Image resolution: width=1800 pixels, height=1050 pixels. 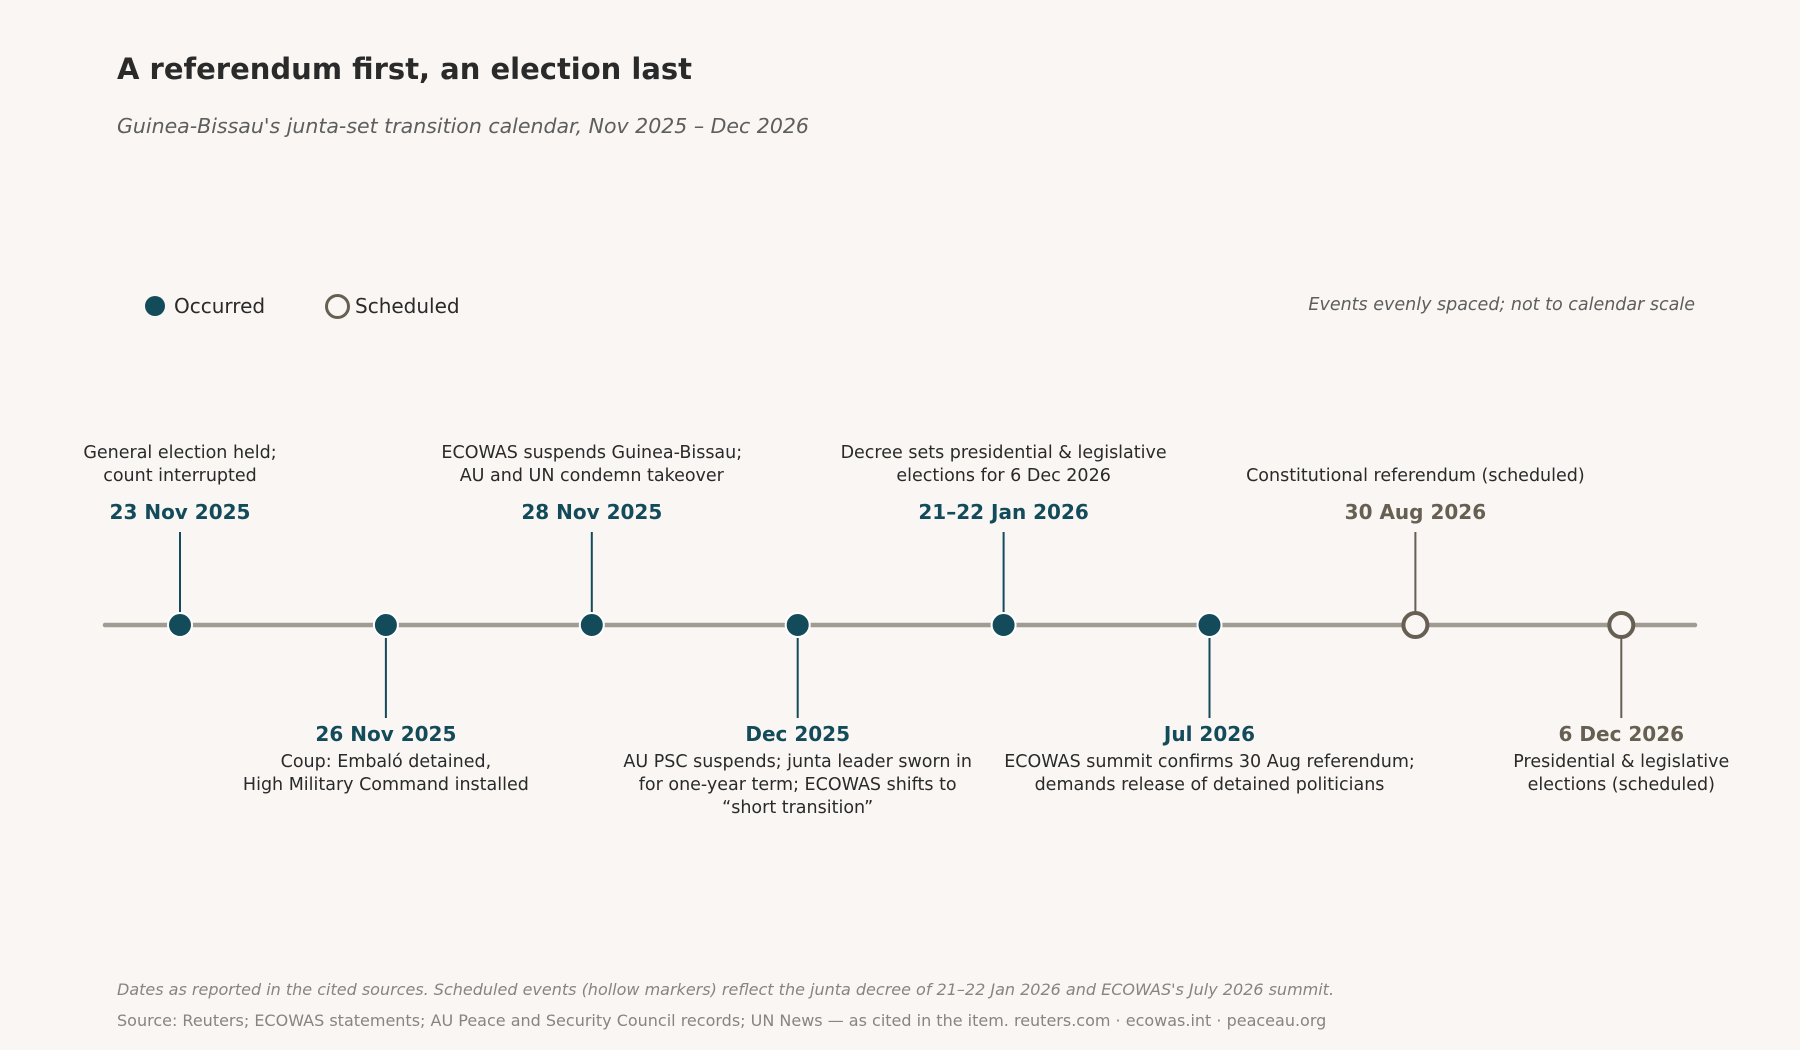 I want to click on timeline-stems, so click(x=901, y=625).